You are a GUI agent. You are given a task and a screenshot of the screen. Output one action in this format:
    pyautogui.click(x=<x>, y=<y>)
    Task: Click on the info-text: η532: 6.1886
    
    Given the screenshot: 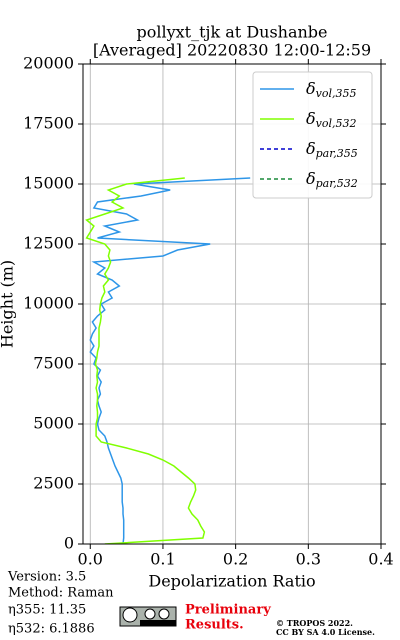 What is the action you would take?
    pyautogui.click(x=51, y=629)
    